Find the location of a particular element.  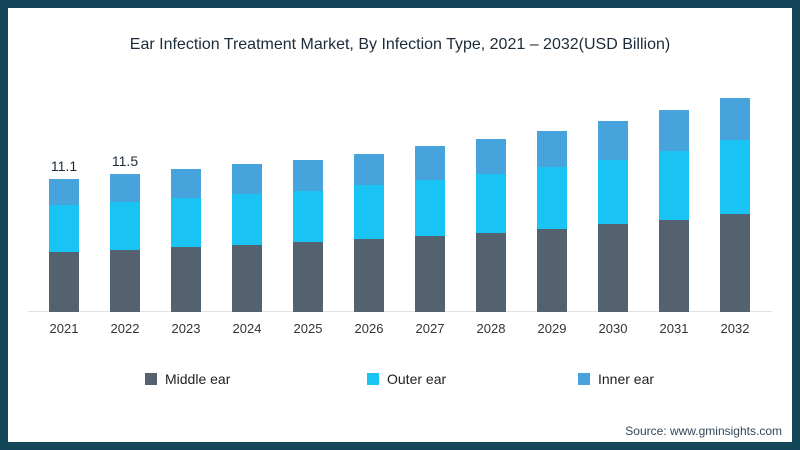

bar-segment-middle-ear-2028 is located at coordinates (491, 272).